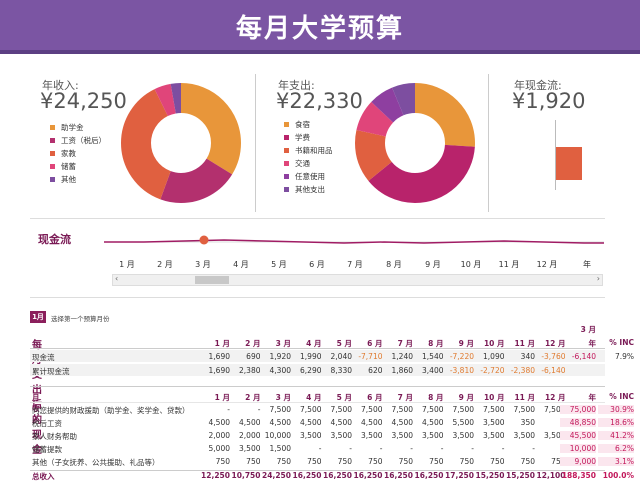 Image resolution: width=640 pixels, height=482 pixels. I want to click on table-cell: 2,040, so click(341, 356).